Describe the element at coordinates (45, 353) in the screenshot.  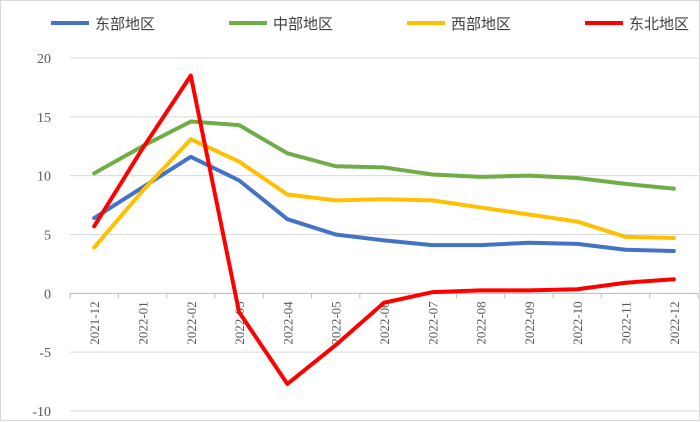
I see `y-tick-label: -5` at that location.